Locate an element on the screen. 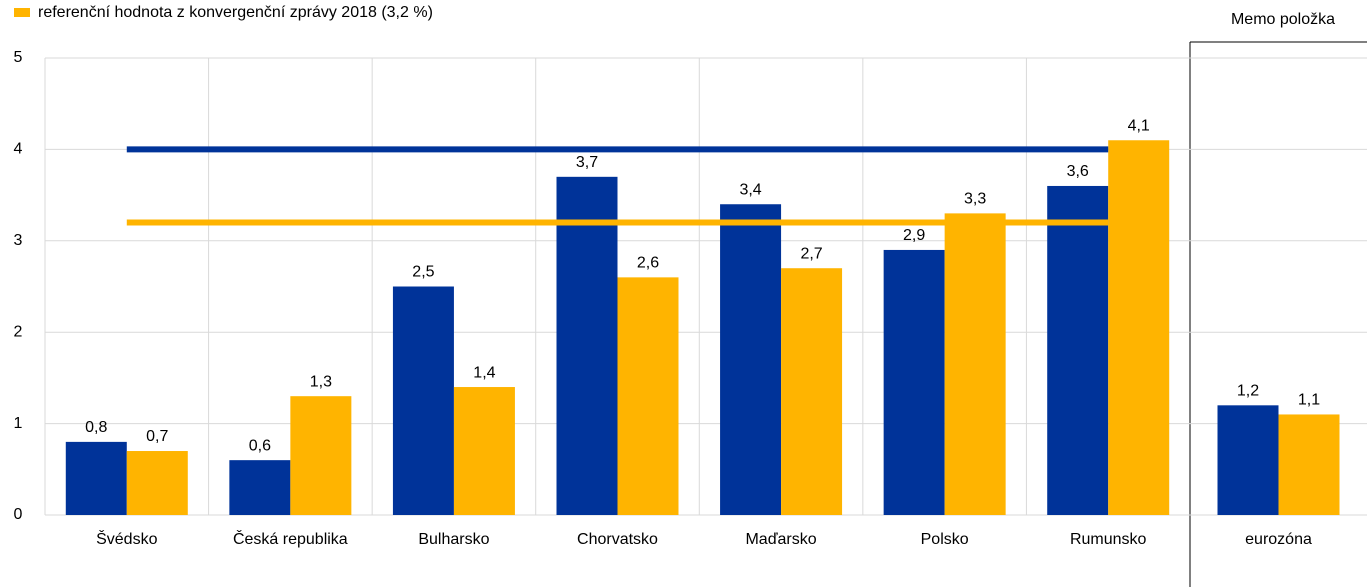 This screenshot has width=1367, height=587. x-tick-label: Chorvatsko is located at coordinates (617, 539).